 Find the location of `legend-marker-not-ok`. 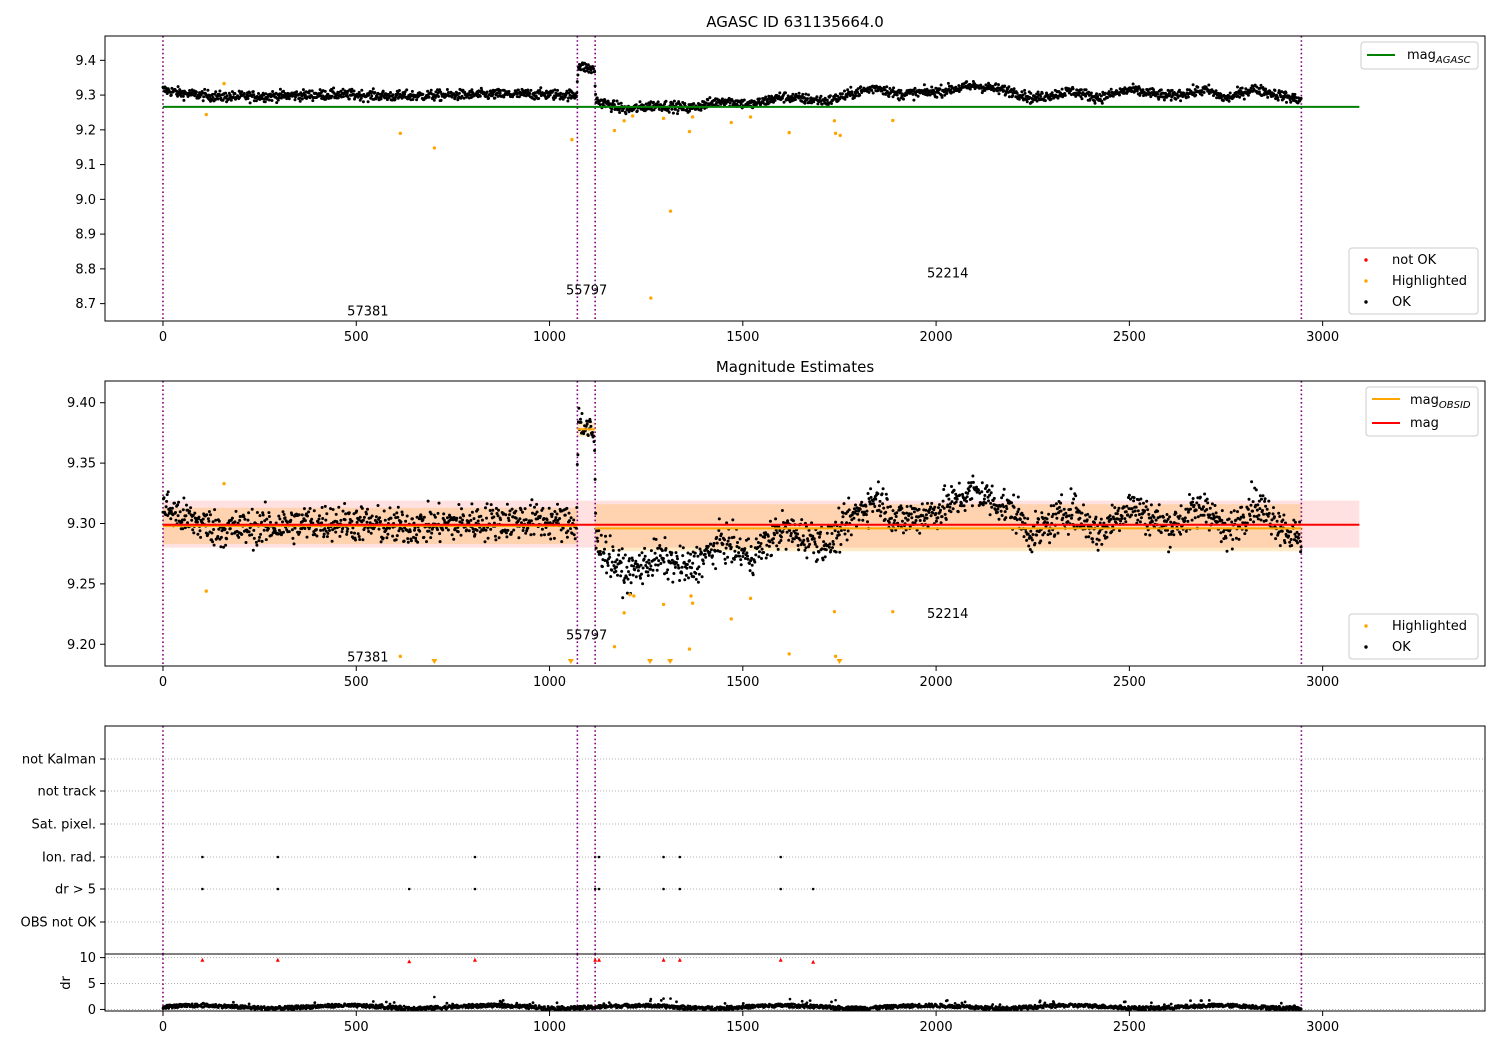

legend-marker-not-ok is located at coordinates (1366, 260).